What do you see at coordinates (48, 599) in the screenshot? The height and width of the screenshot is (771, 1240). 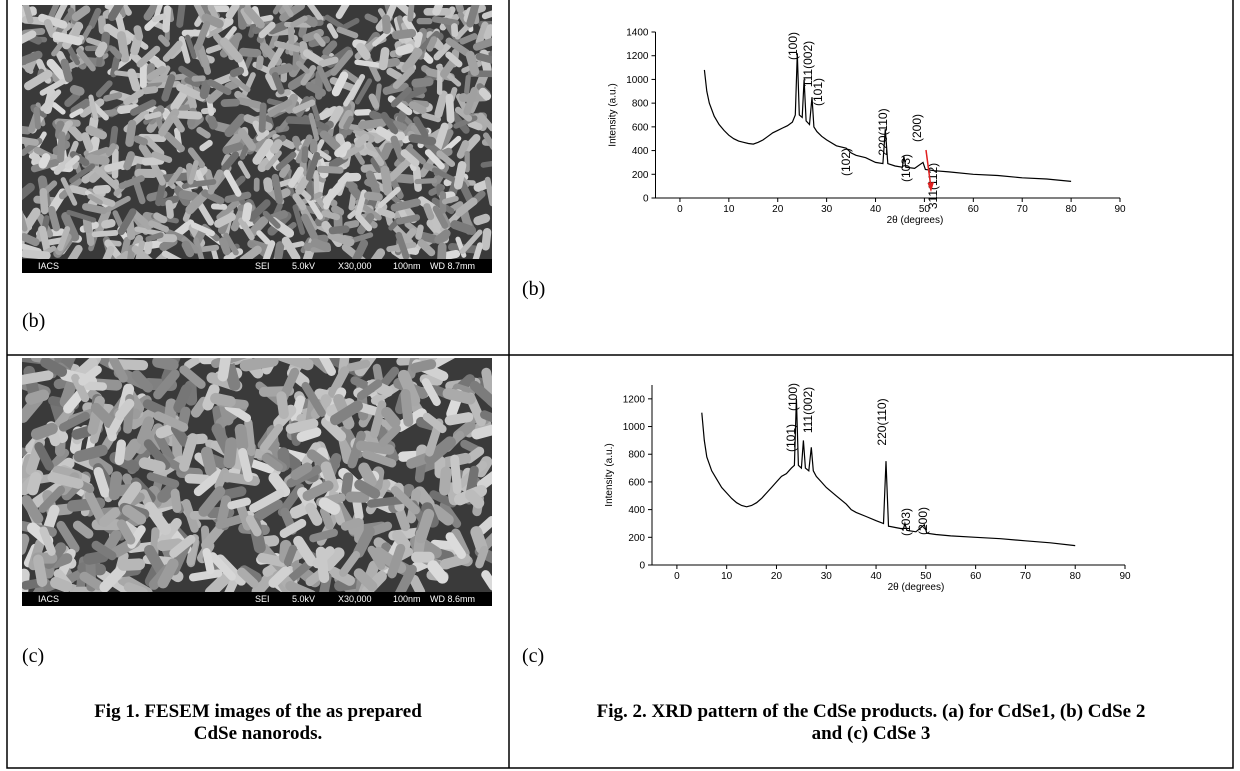 I see `sem-info: IACS` at bounding box center [48, 599].